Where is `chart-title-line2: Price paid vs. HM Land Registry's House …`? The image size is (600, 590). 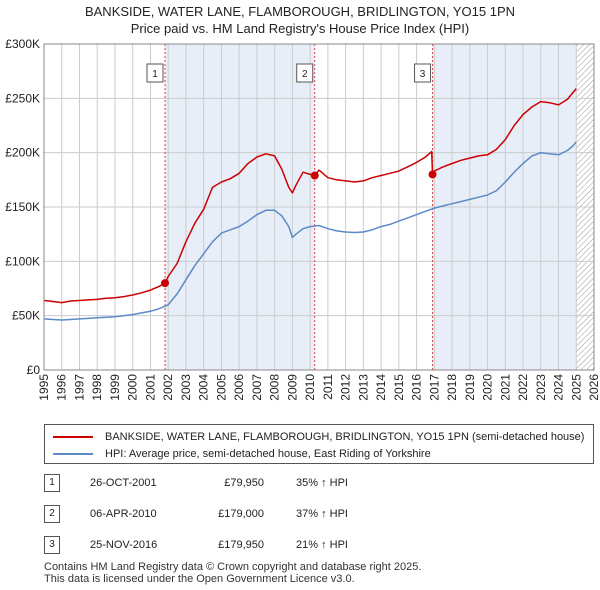 chart-title-line2: Price paid vs. HM Land Registry's House … is located at coordinates (300, 28).